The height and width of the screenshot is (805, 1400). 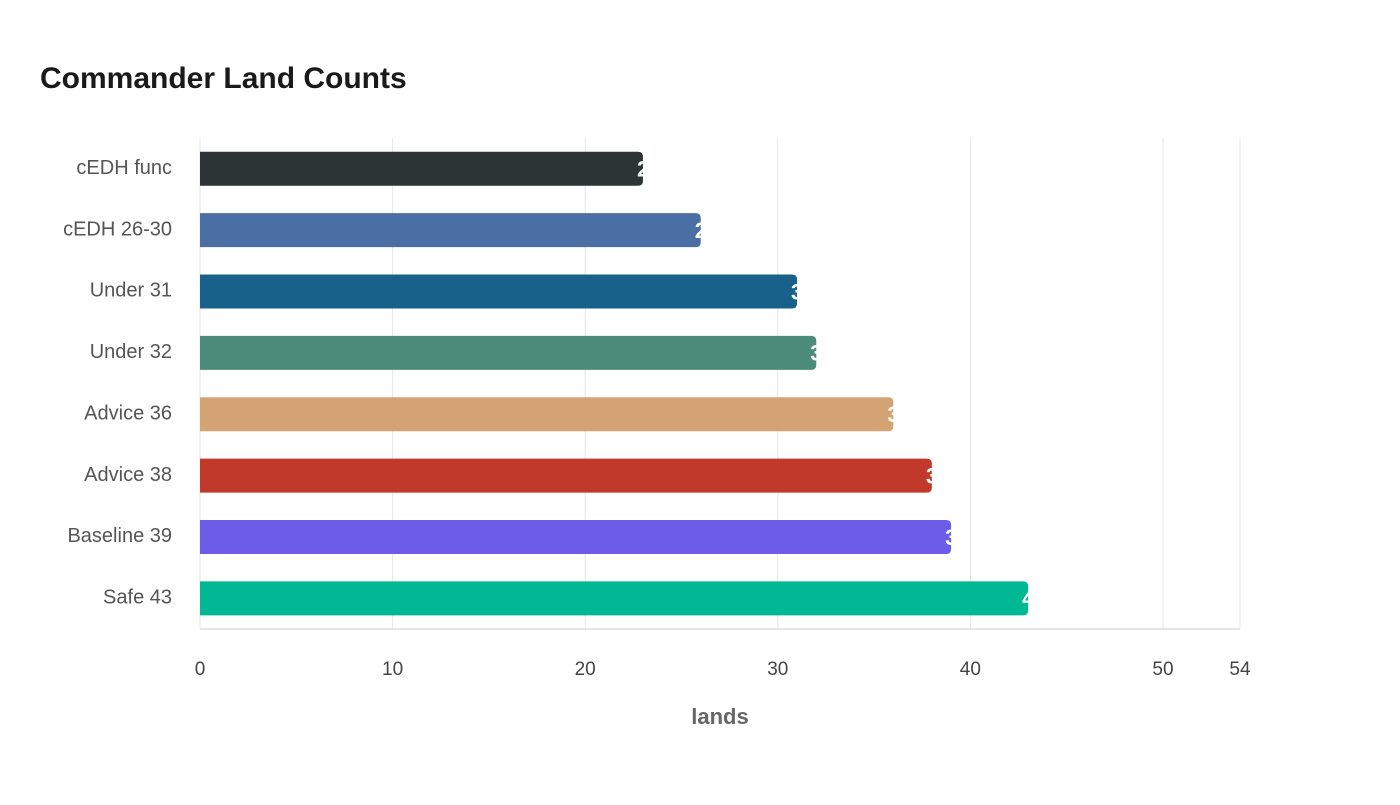 What do you see at coordinates (1162, 669) in the screenshot?
I see `x-tick-label: 50` at bounding box center [1162, 669].